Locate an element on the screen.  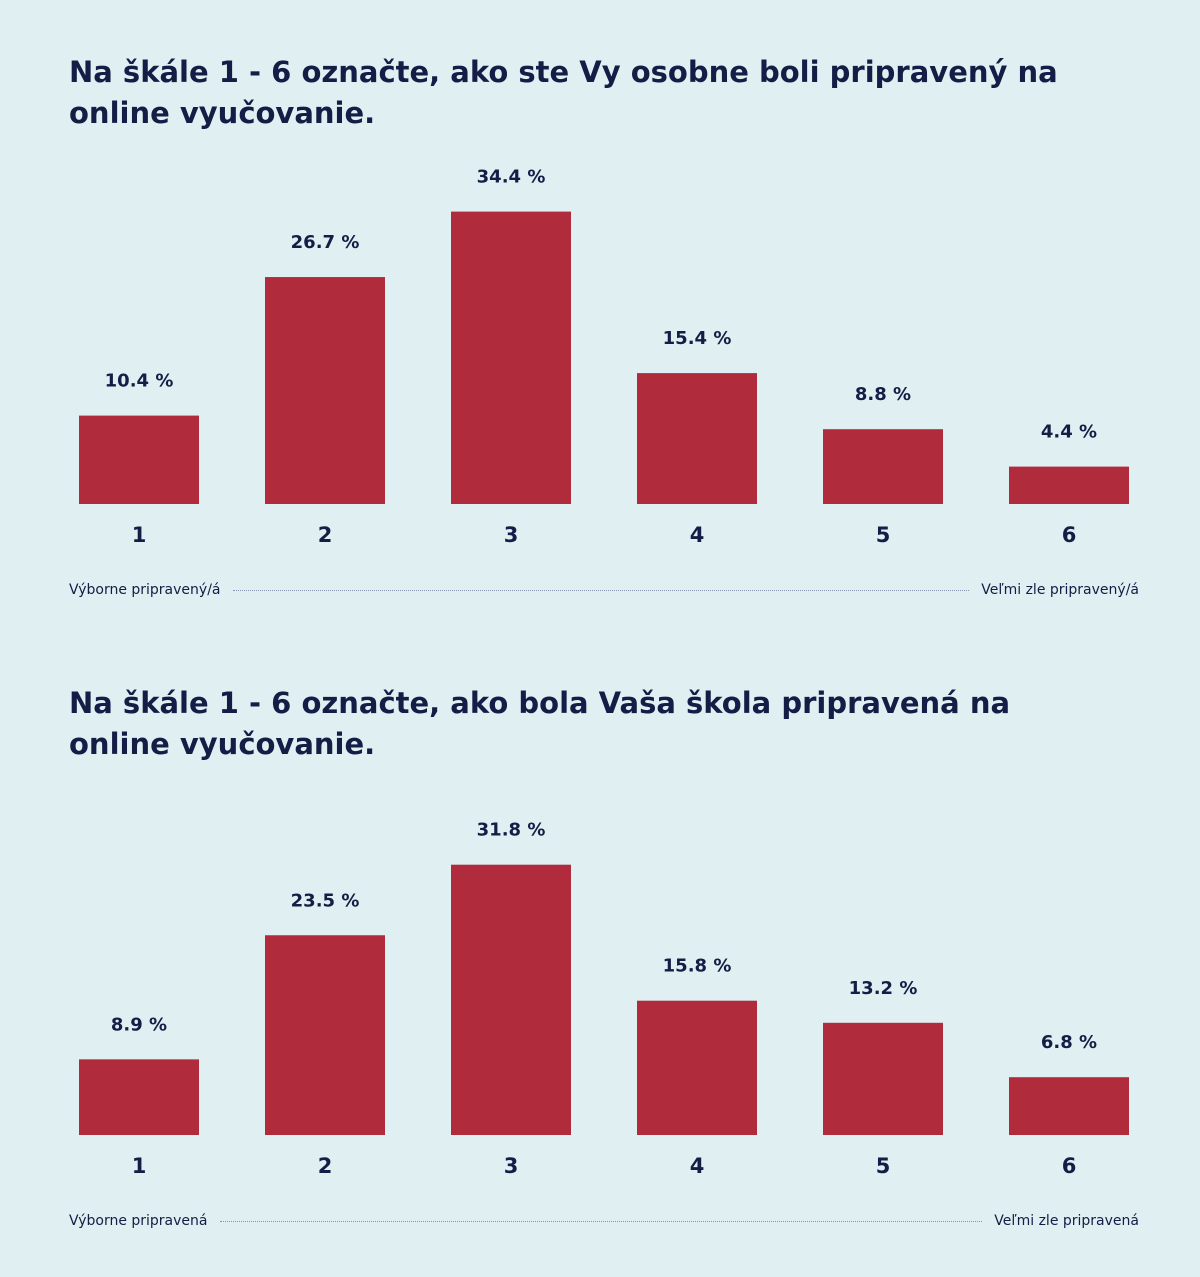
value-label-6: 4.4 % is located at coordinates (1069, 432).